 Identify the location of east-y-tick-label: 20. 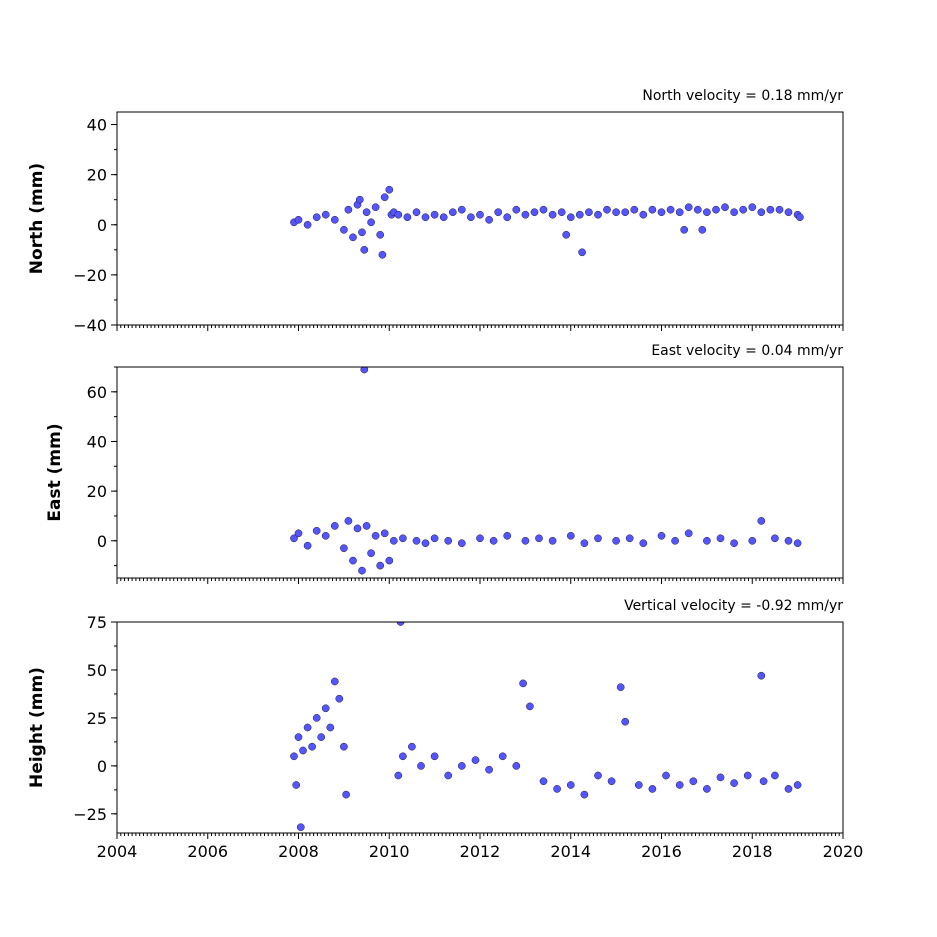
(97, 491).